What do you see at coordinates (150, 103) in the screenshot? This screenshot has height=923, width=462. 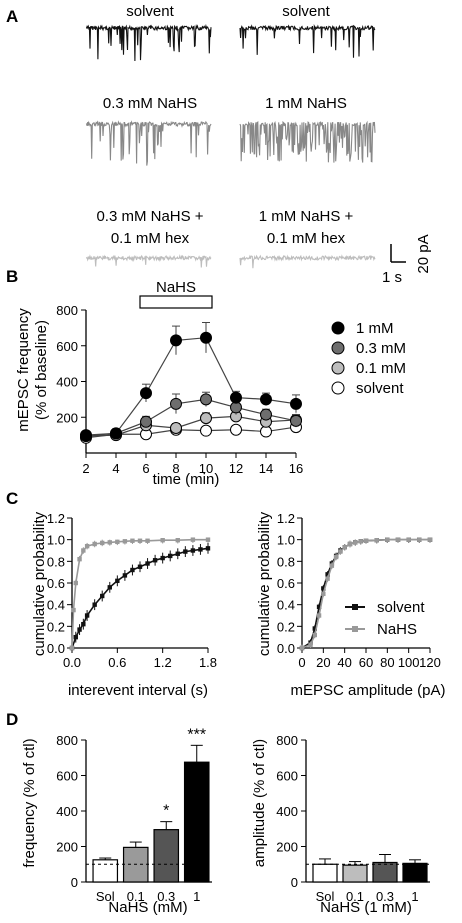 I see `trace-label-nahs-03: 0.3 mM NaHS` at bounding box center [150, 103].